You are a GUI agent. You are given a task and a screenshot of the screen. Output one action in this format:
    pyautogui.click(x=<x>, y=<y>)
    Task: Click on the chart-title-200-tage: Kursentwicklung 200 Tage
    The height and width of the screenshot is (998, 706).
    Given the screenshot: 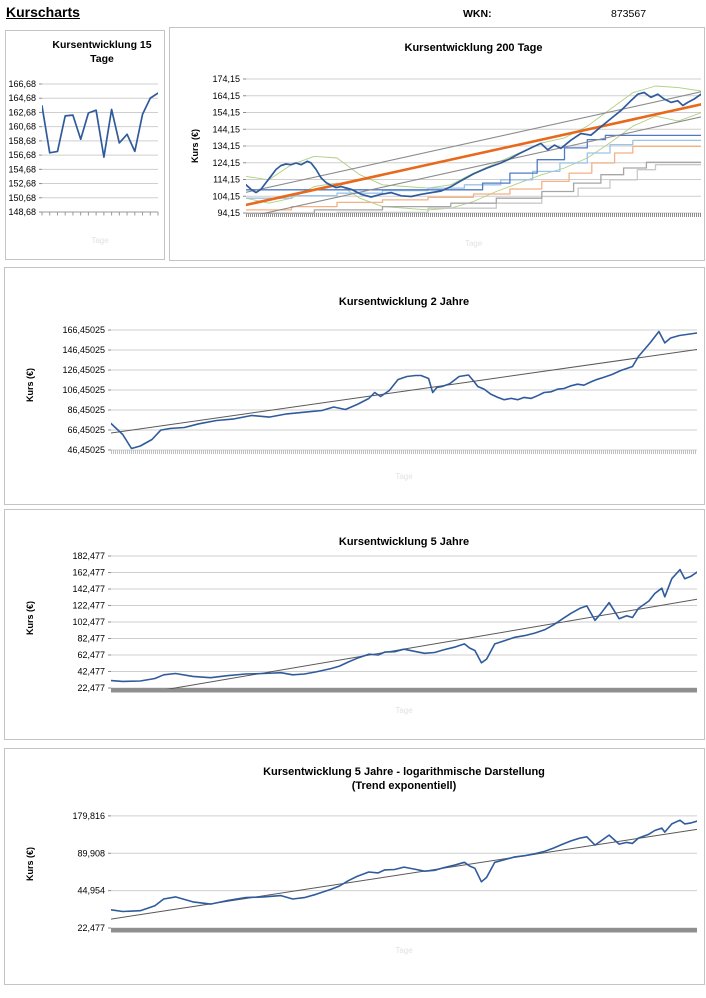 What is the action you would take?
    pyautogui.click(x=473, y=48)
    